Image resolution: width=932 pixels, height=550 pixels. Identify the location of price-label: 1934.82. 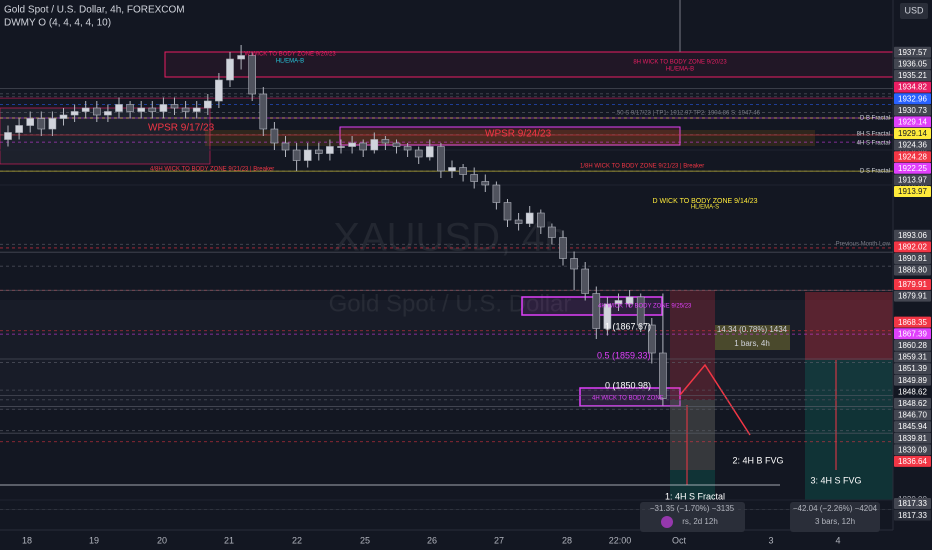
(912, 87).